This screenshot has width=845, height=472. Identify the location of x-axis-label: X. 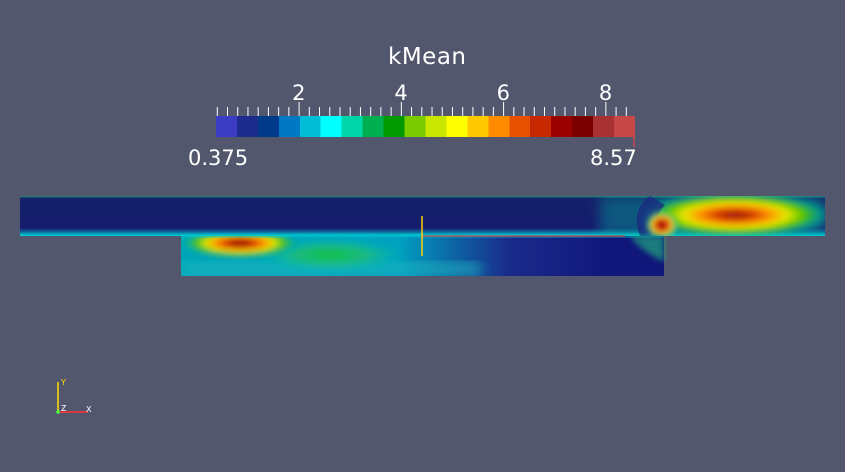
(89, 409).